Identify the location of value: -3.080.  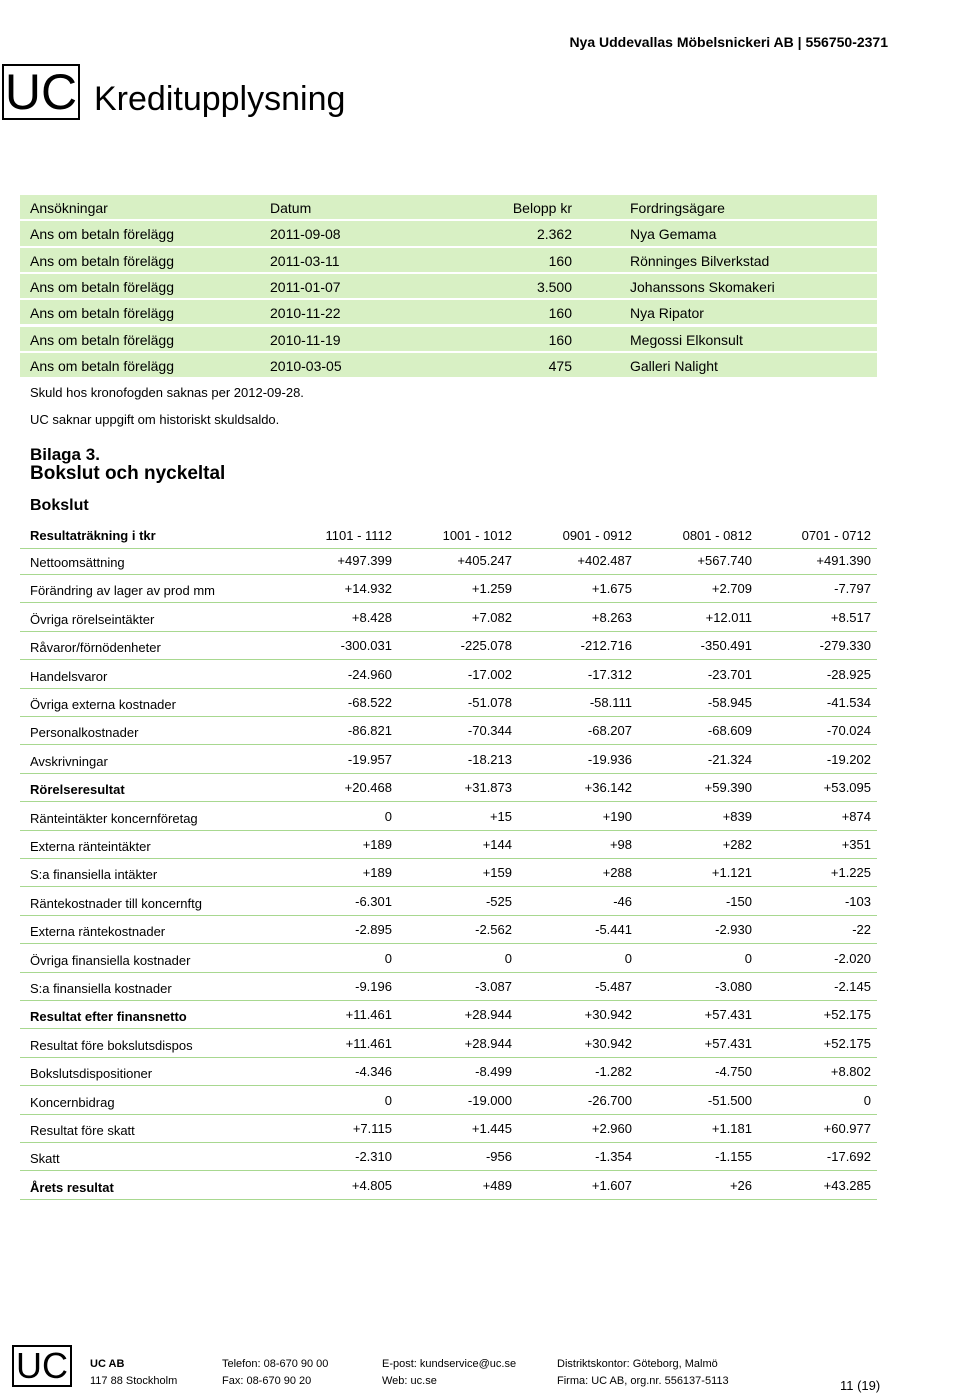
(733, 986).